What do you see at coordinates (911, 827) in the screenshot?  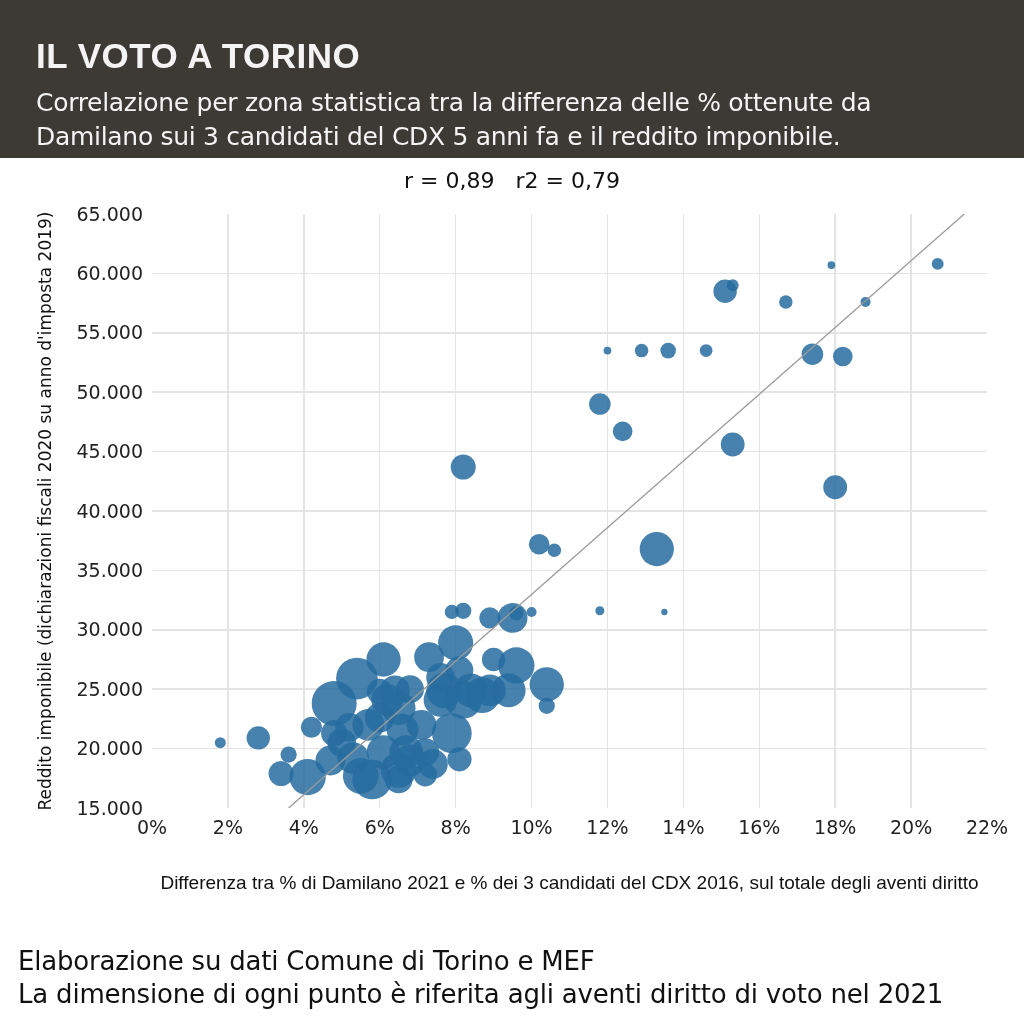 I see `x-tick-label: 20%` at bounding box center [911, 827].